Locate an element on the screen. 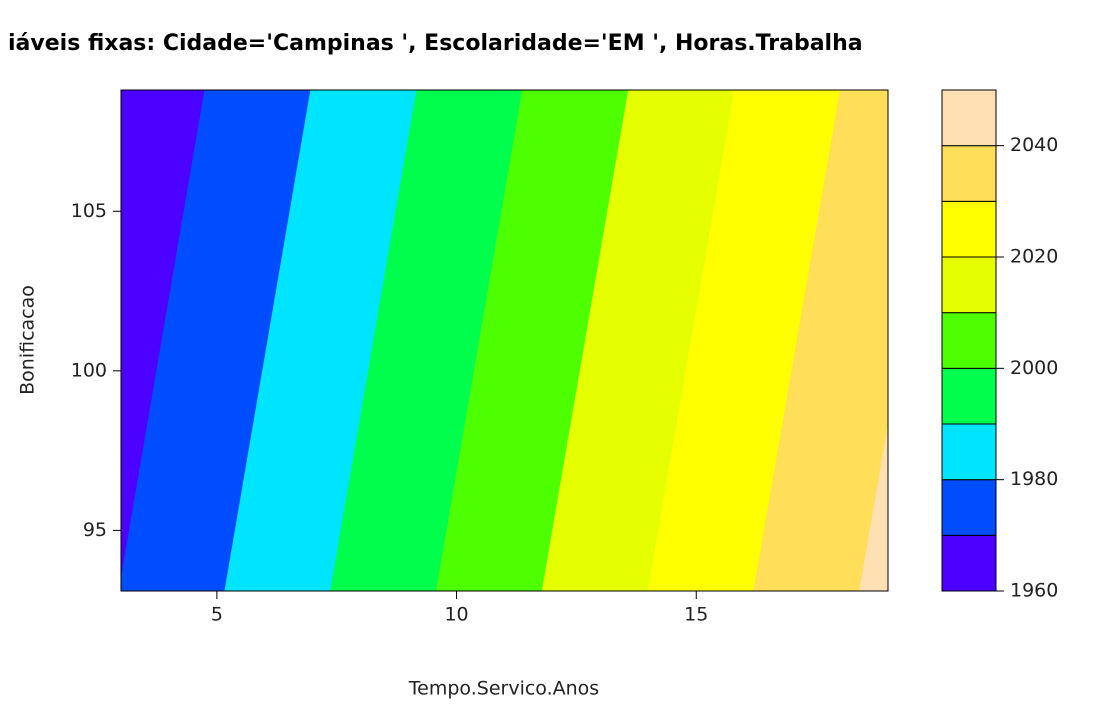 Image resolution: width=1107 pixels, height=716 pixels. x-tick-label: 15 is located at coordinates (696, 615).